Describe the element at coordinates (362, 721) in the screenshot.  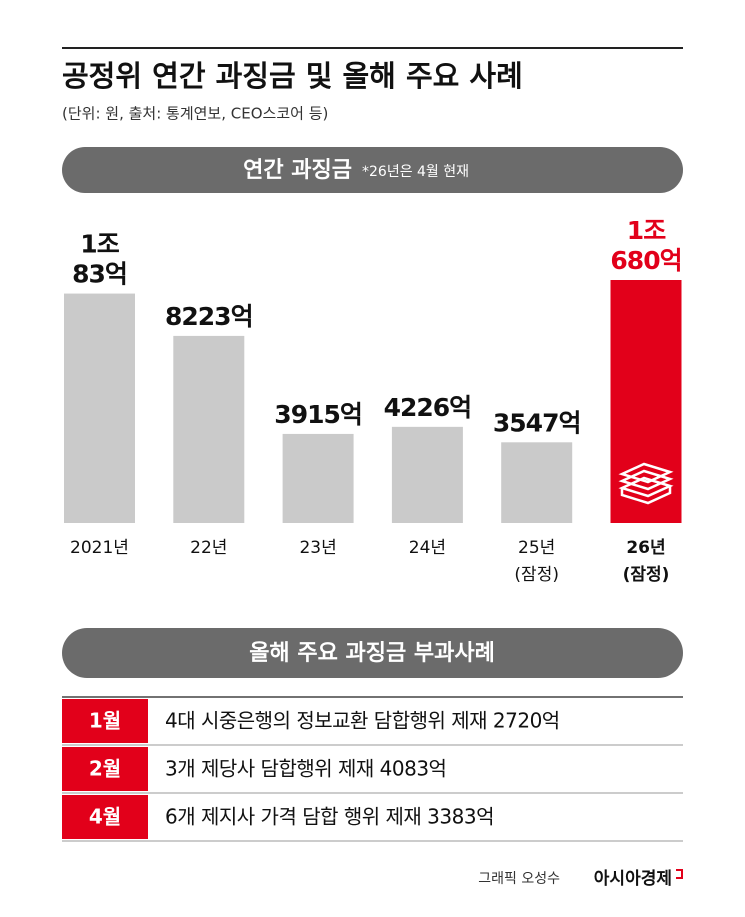
I see `case-text: 4대 시중은행의 정보교환 담합행위 제재 2720억` at that location.